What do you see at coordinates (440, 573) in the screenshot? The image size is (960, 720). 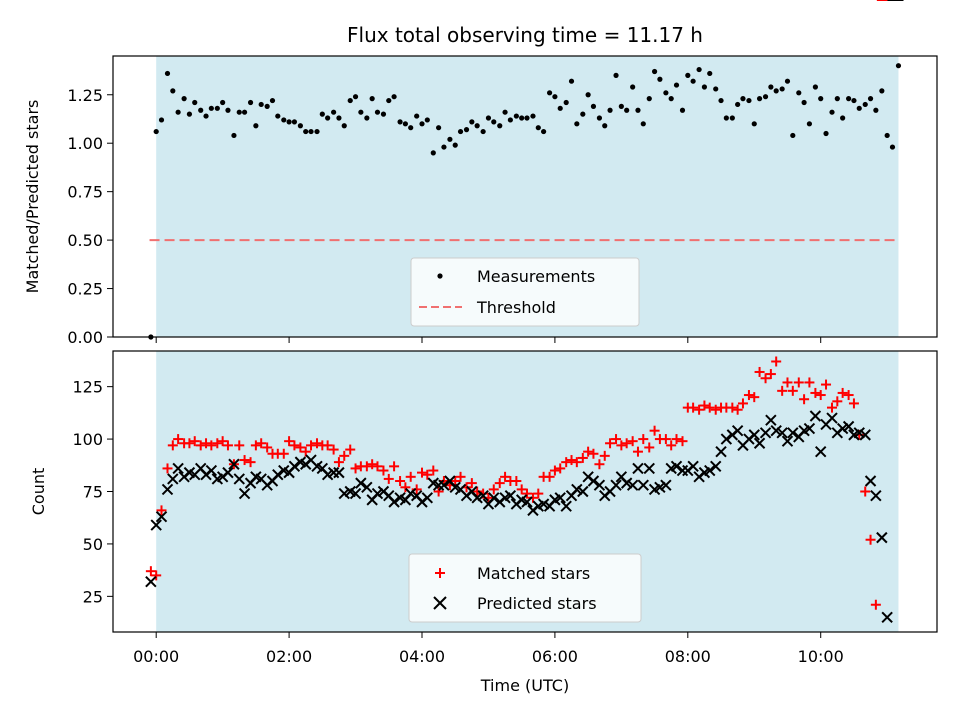 I see `legend-matched-marker` at bounding box center [440, 573].